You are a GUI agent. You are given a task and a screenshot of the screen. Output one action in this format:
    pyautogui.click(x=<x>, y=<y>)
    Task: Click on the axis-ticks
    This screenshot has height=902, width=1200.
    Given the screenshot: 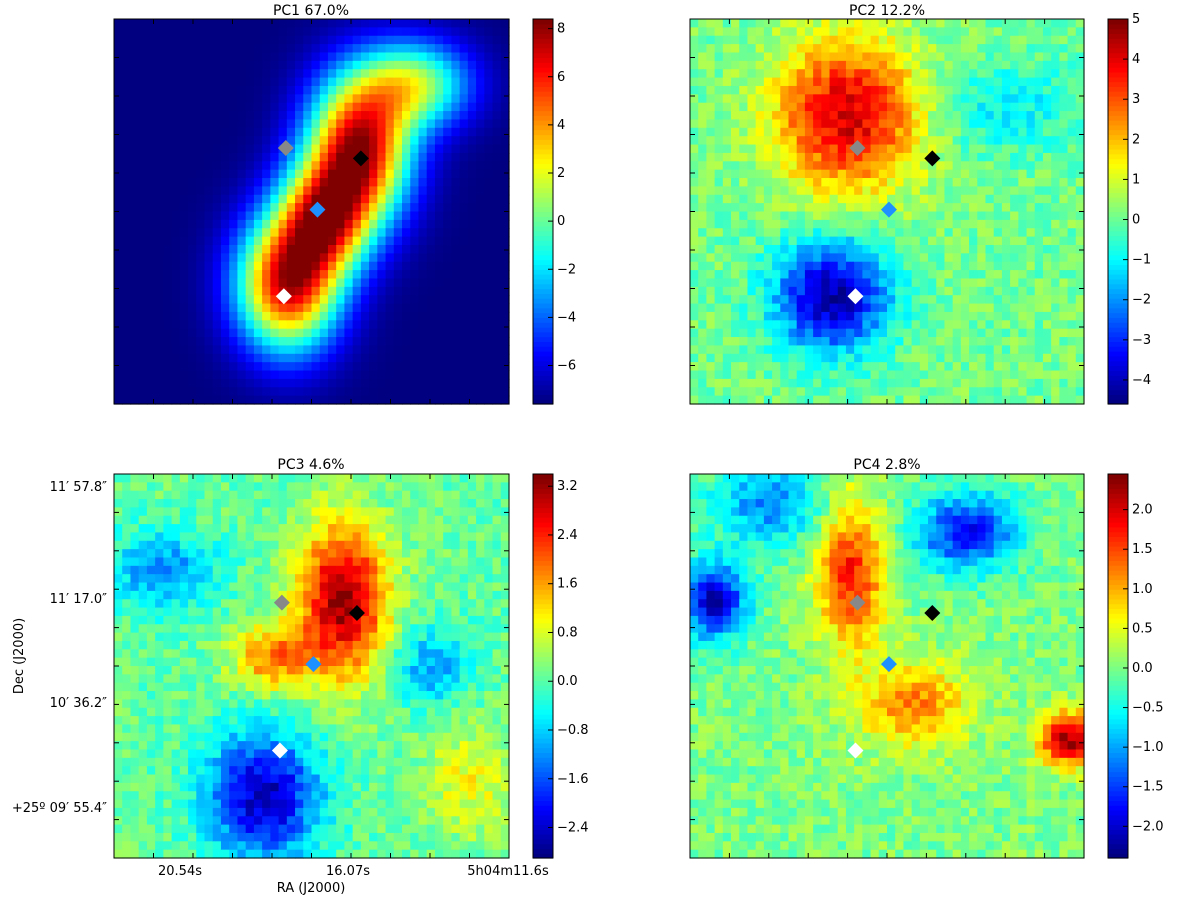 What is the action you would take?
    pyautogui.click(x=887, y=211)
    